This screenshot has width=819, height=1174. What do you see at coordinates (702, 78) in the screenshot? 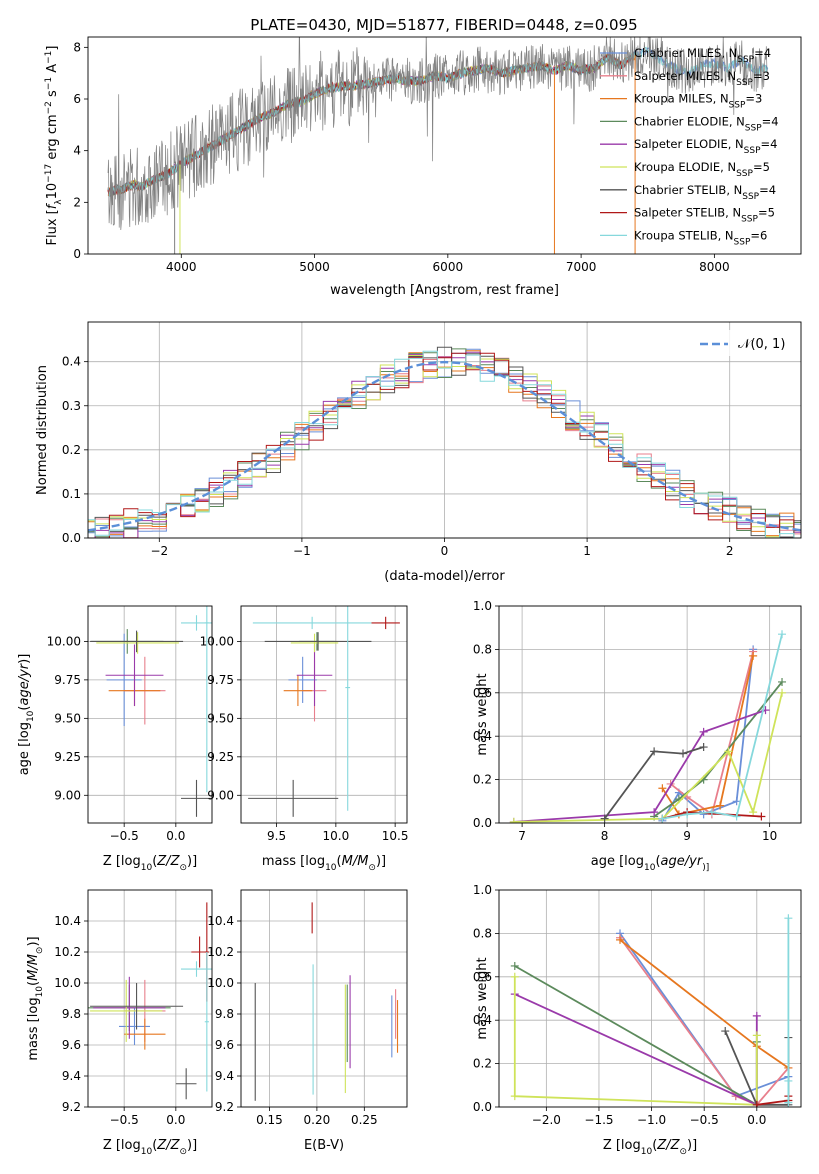
I see `legend-label: Salpeter MILES, NSSP=3` at bounding box center [702, 78].